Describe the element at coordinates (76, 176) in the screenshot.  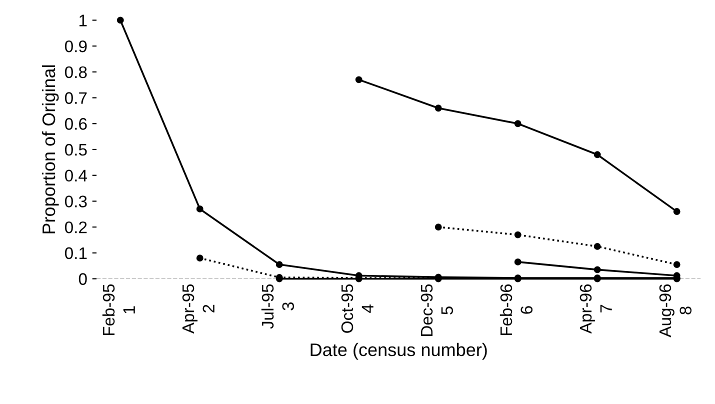
I see `y-tick-label: 0.4` at that location.